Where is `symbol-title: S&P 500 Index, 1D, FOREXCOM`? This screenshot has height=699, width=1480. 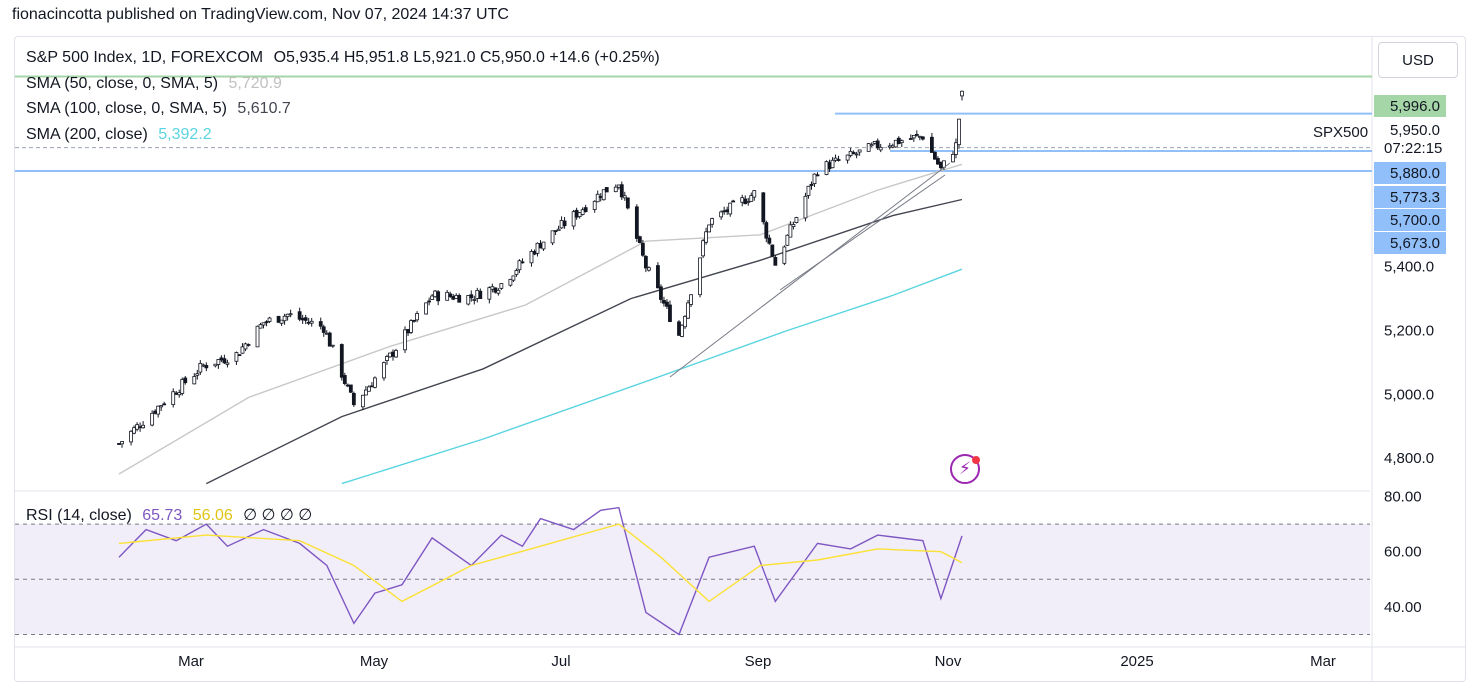 symbol-title: S&P 500 Index, 1D, FOREXCOM is located at coordinates (145, 57).